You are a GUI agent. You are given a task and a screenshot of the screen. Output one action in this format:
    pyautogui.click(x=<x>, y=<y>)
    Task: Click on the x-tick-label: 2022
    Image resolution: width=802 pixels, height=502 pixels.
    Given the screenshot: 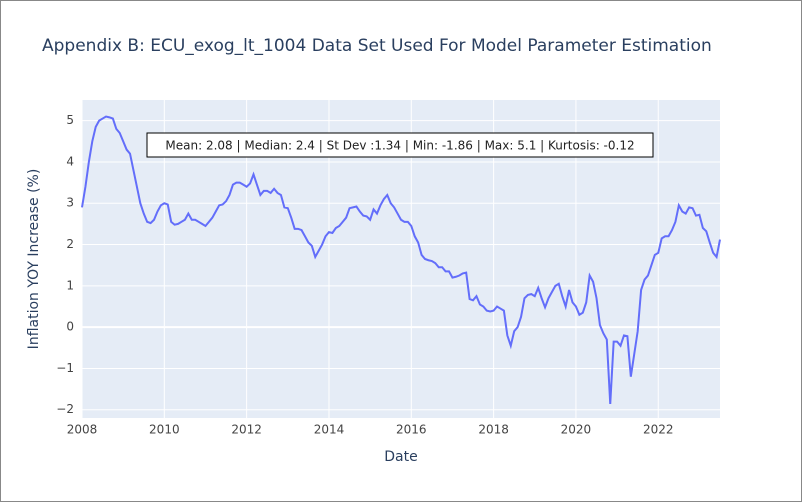 What is the action you would take?
    pyautogui.click(x=658, y=430)
    